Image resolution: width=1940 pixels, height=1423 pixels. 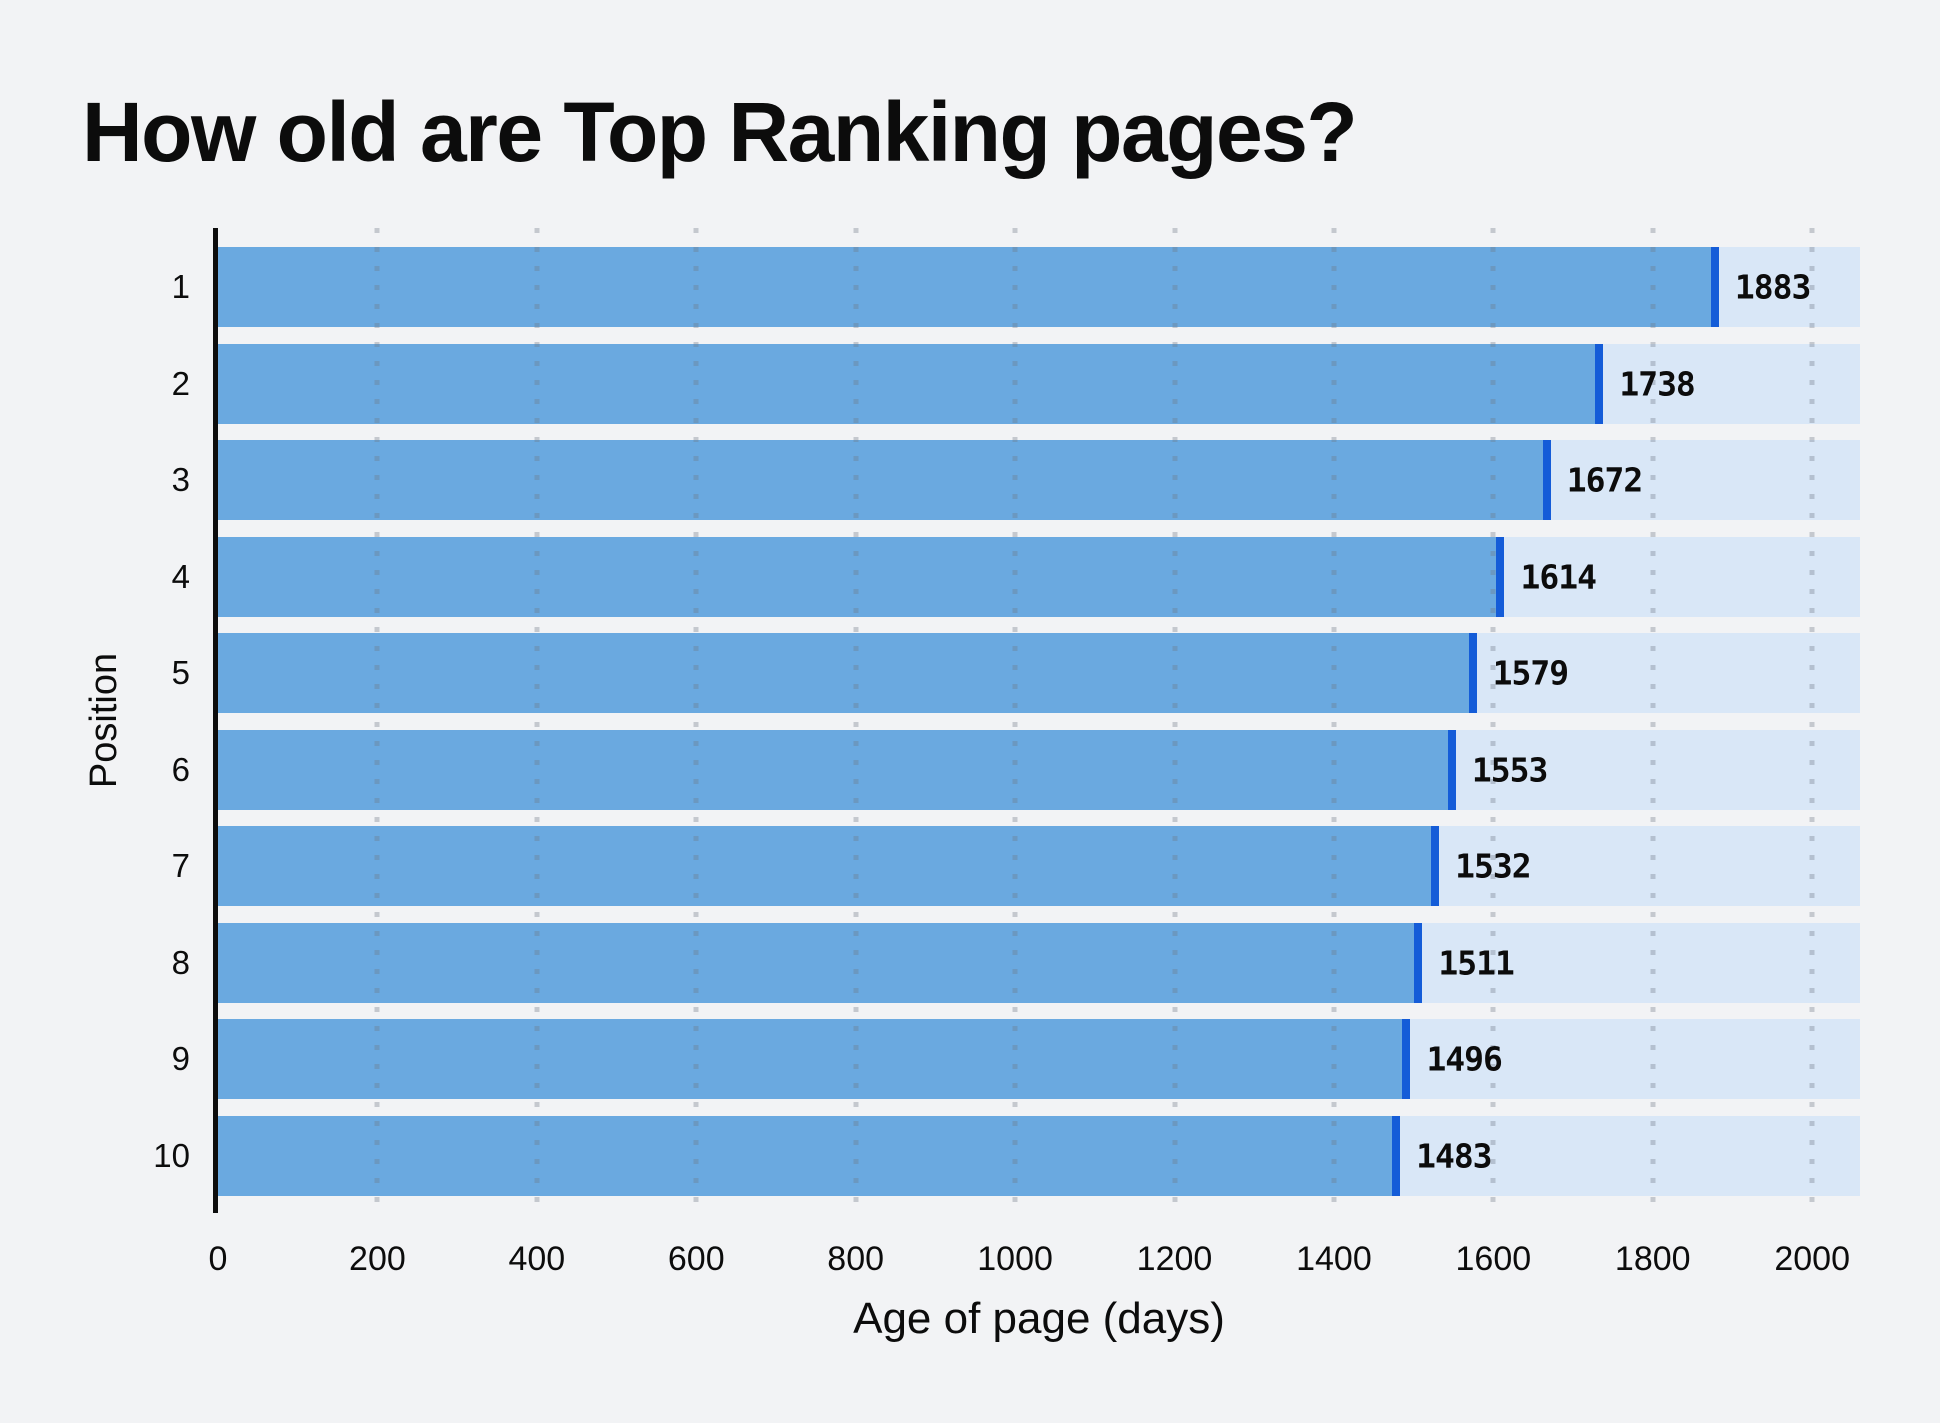 What do you see at coordinates (1039, 1318) in the screenshot?
I see `x-axis-title: Age of page (days)` at bounding box center [1039, 1318].